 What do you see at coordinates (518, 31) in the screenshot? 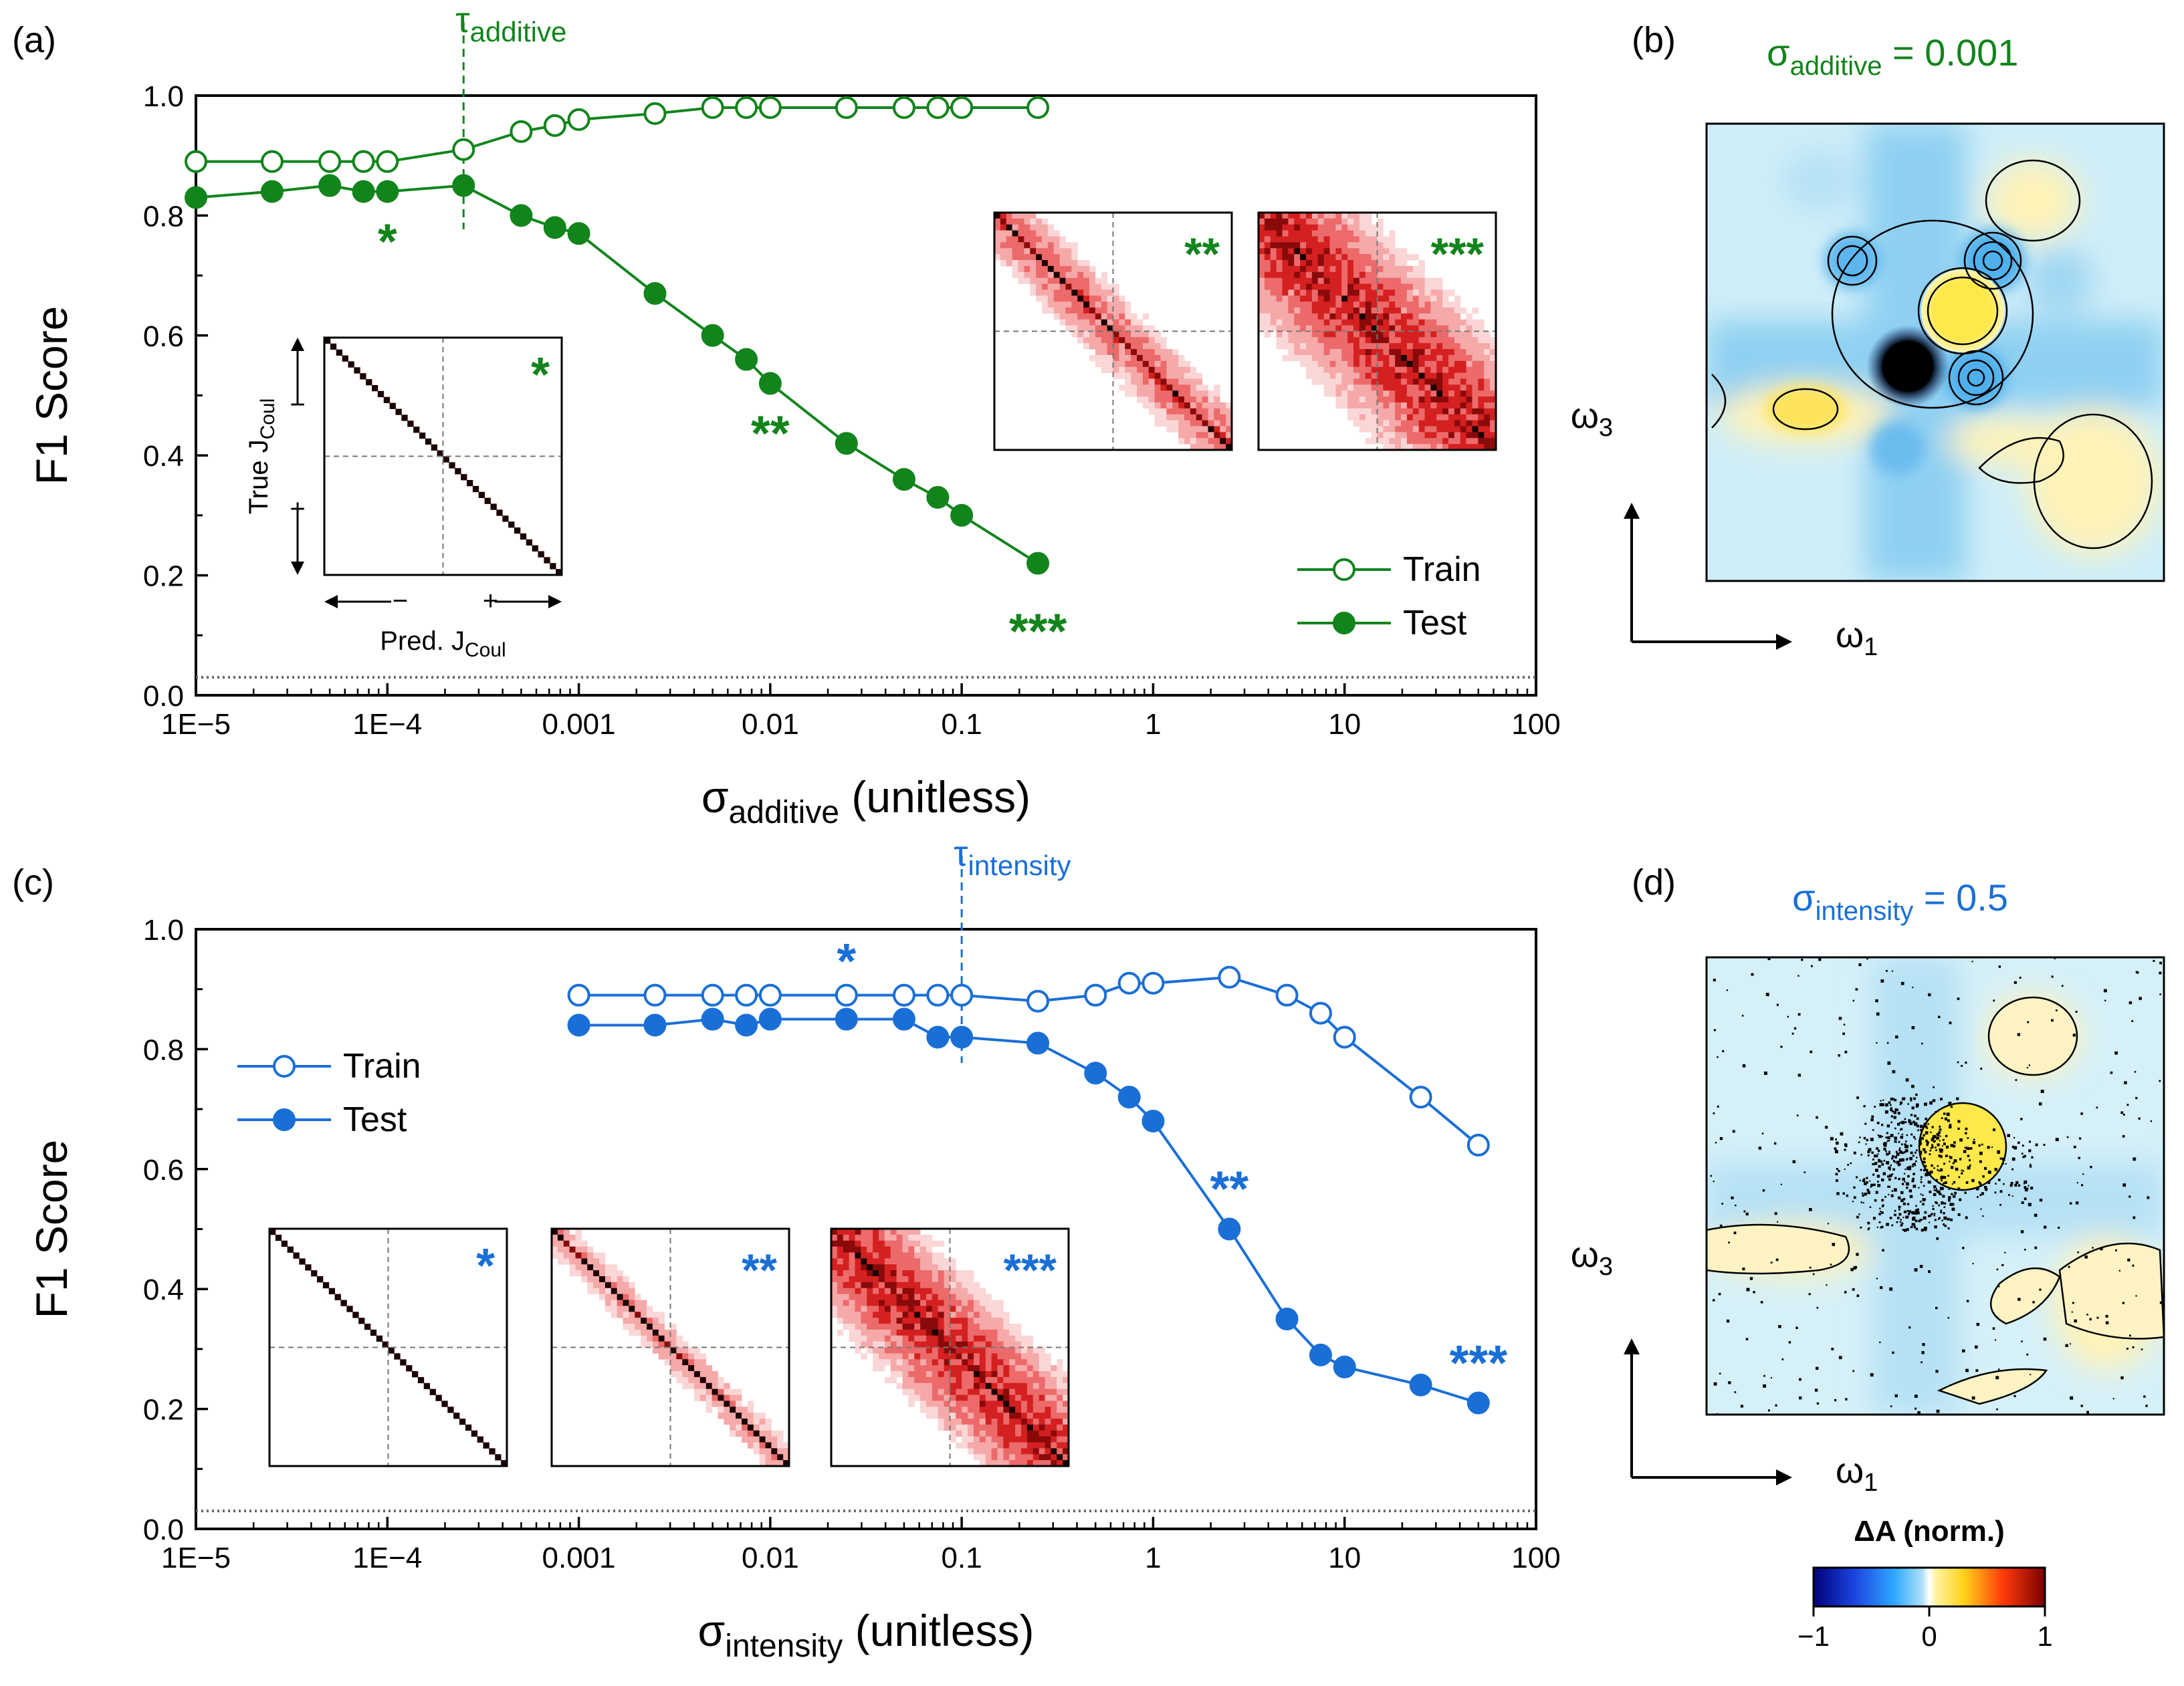
I see `threshold-subscript: additive` at bounding box center [518, 31].